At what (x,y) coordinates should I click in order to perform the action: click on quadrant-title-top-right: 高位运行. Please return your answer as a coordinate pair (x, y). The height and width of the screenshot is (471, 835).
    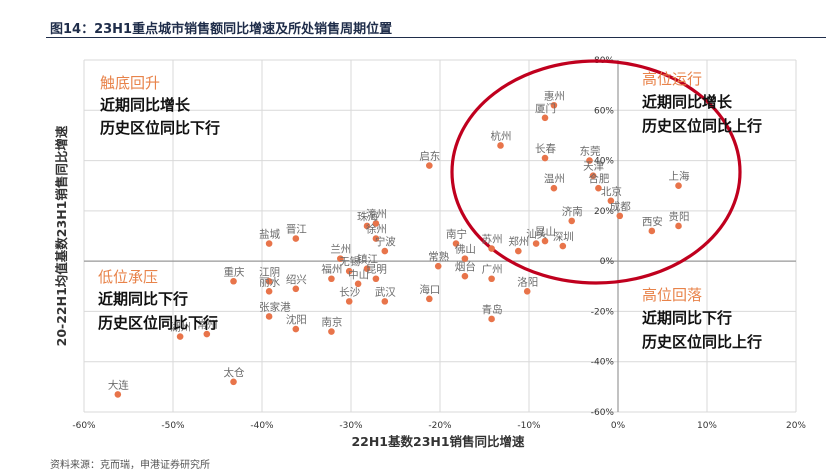
    Looking at the image, I should click on (672, 79).